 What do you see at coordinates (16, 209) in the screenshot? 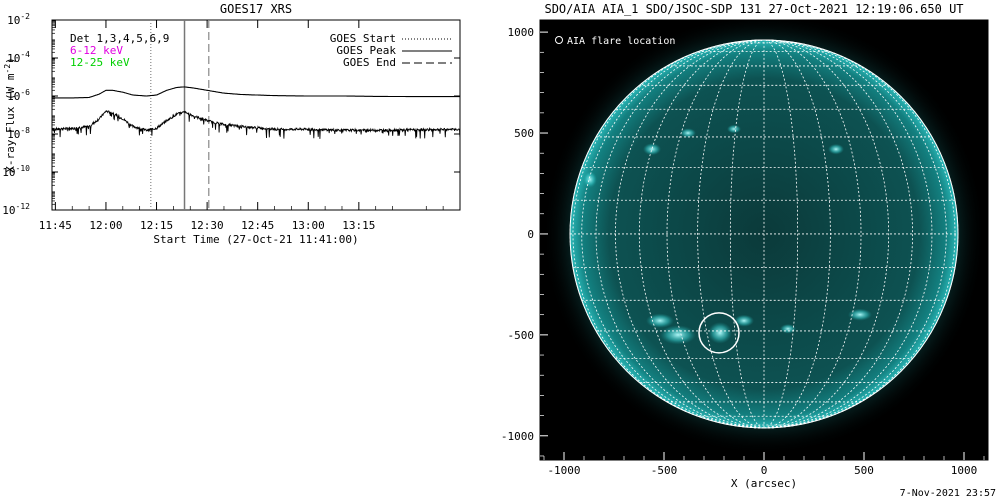
I see `goes-y-tick-label: 10⁻¹²` at bounding box center [16, 209].